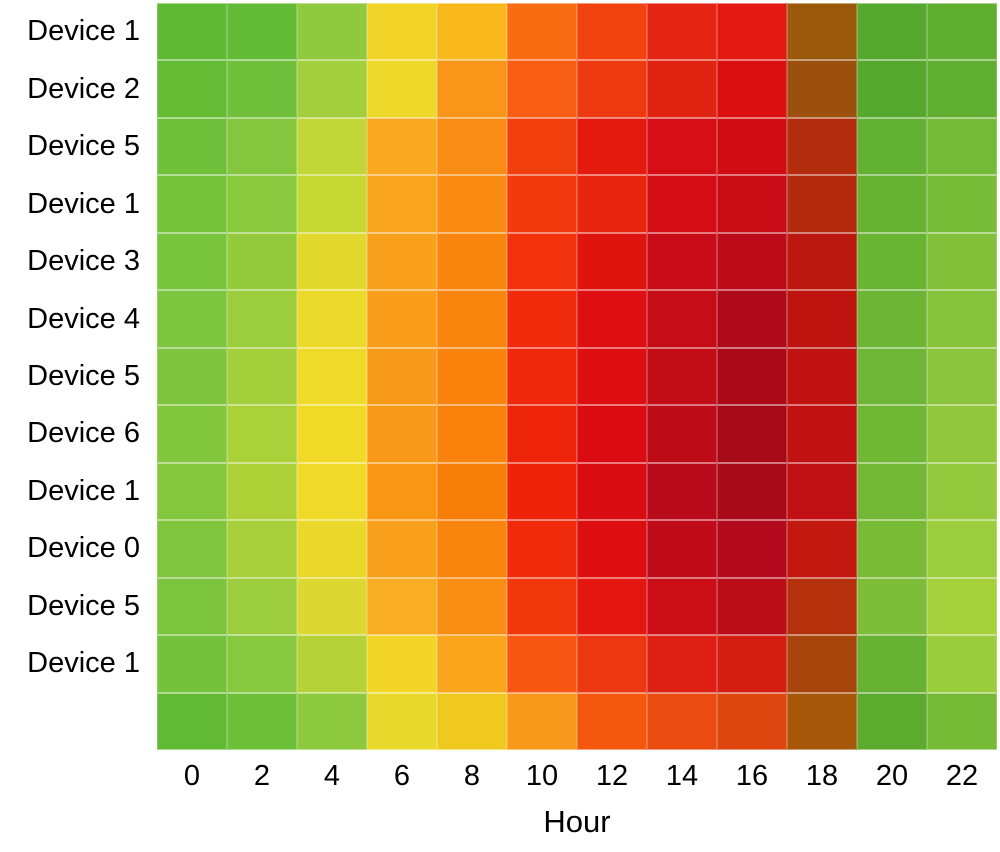 The width and height of the screenshot is (1000, 852). Describe the element at coordinates (682, 776) in the screenshot. I see `x-tick-label: 14` at that location.